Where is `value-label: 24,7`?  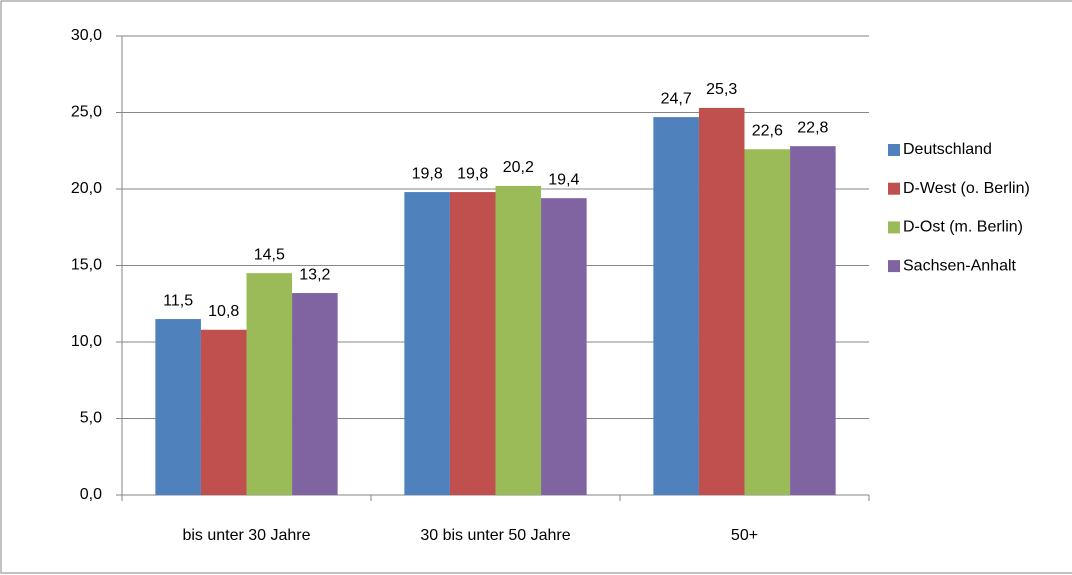 value-label: 24,7 is located at coordinates (676, 98).